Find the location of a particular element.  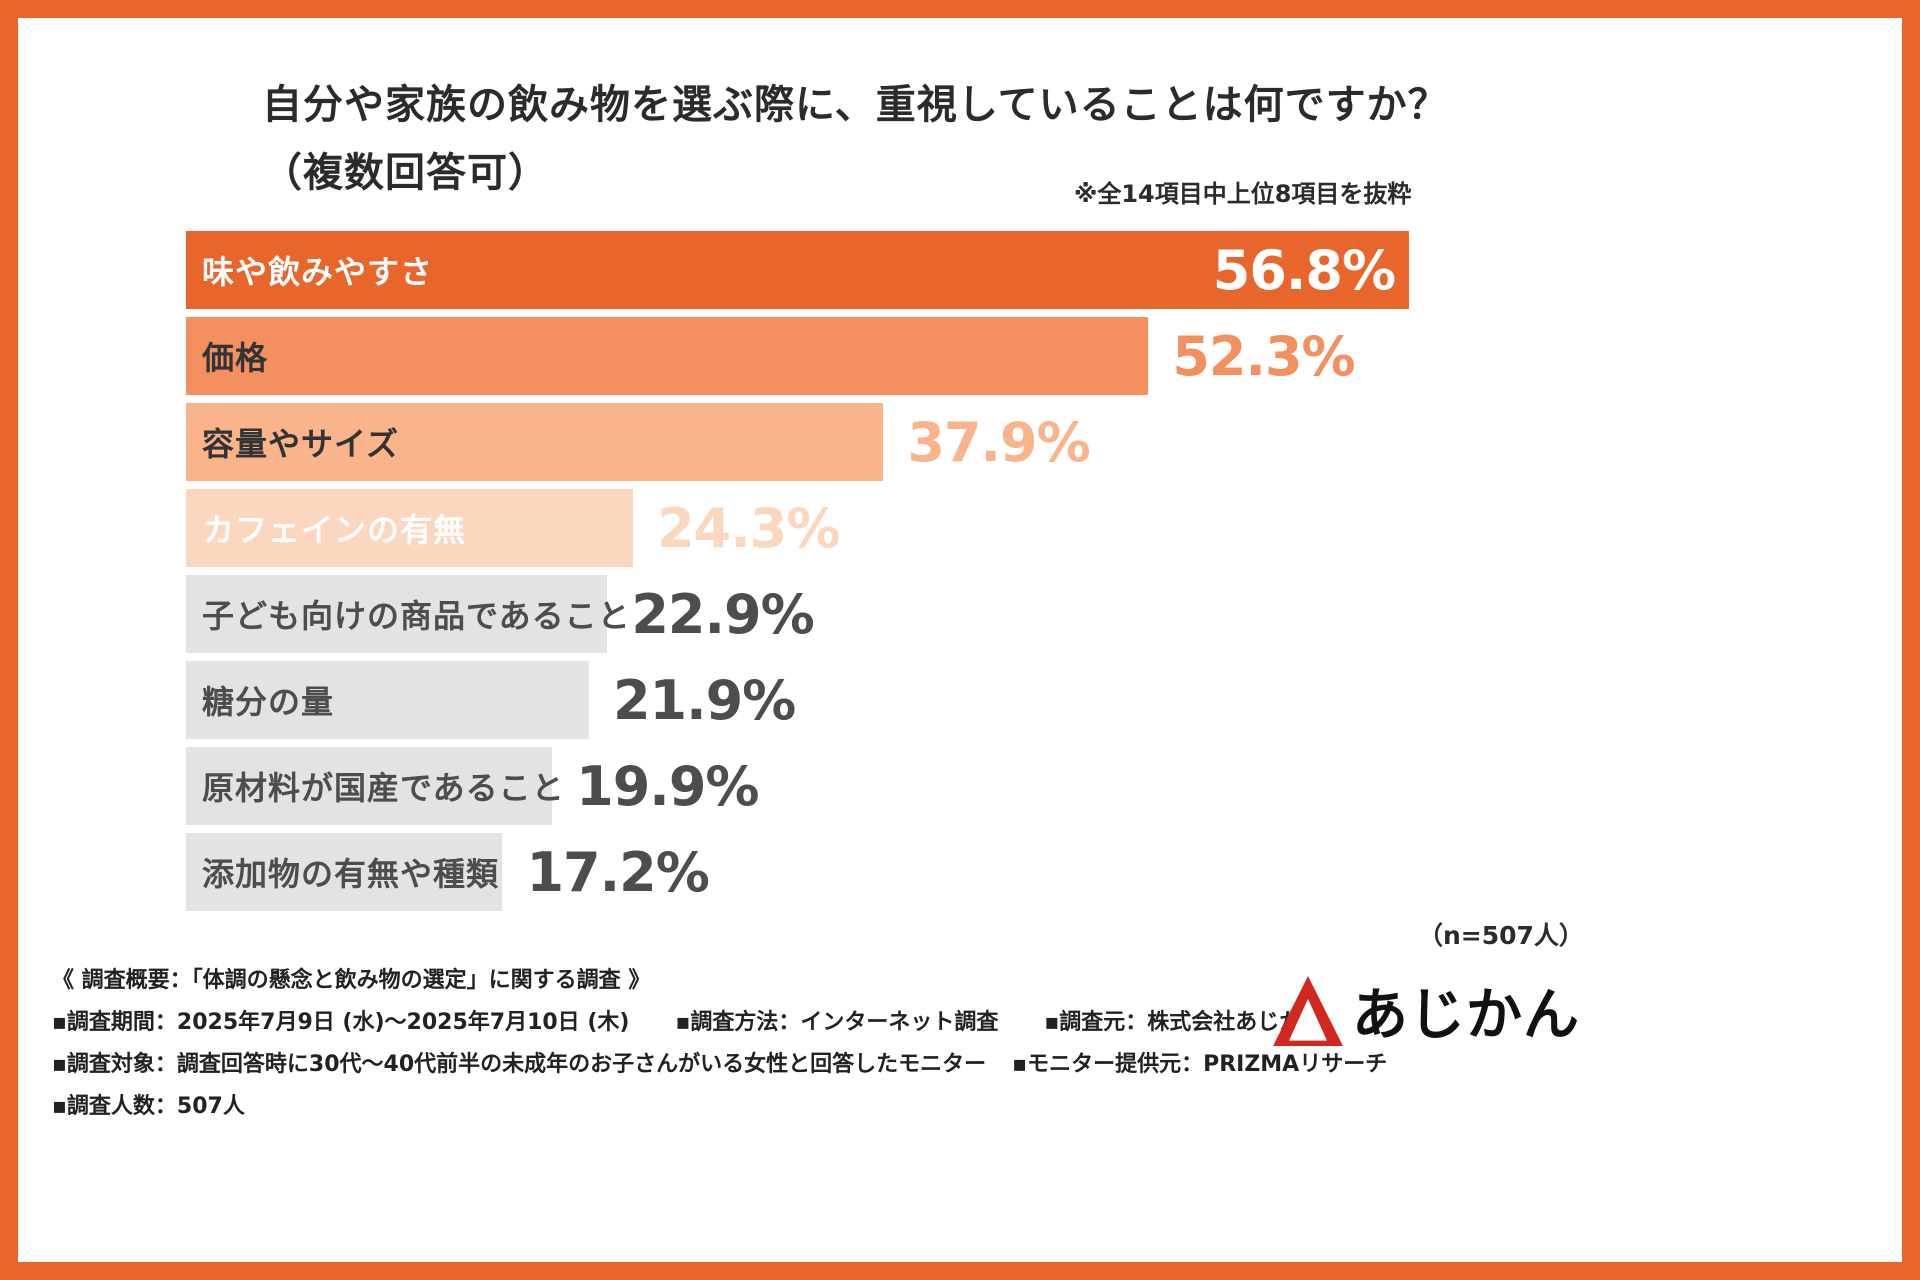

survey-source: ▪調査元：株式会社あじかん is located at coordinates (1184, 1022).